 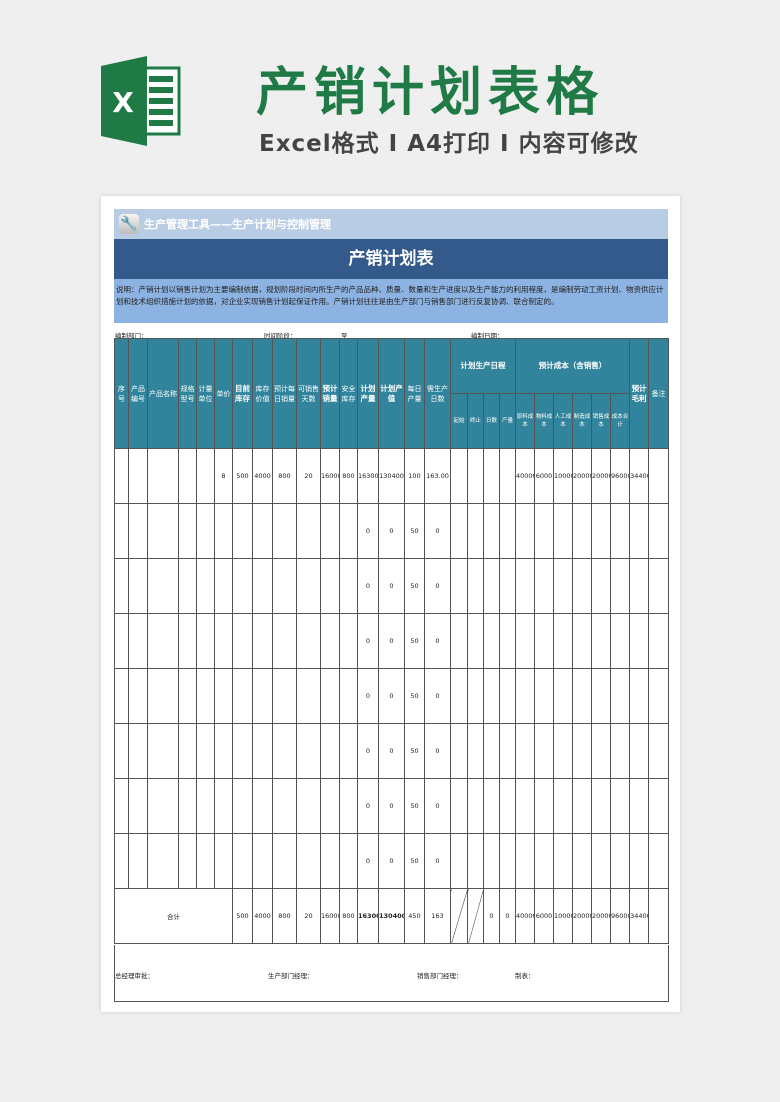 I want to click on table-cell: 10000, so click(x=563, y=476).